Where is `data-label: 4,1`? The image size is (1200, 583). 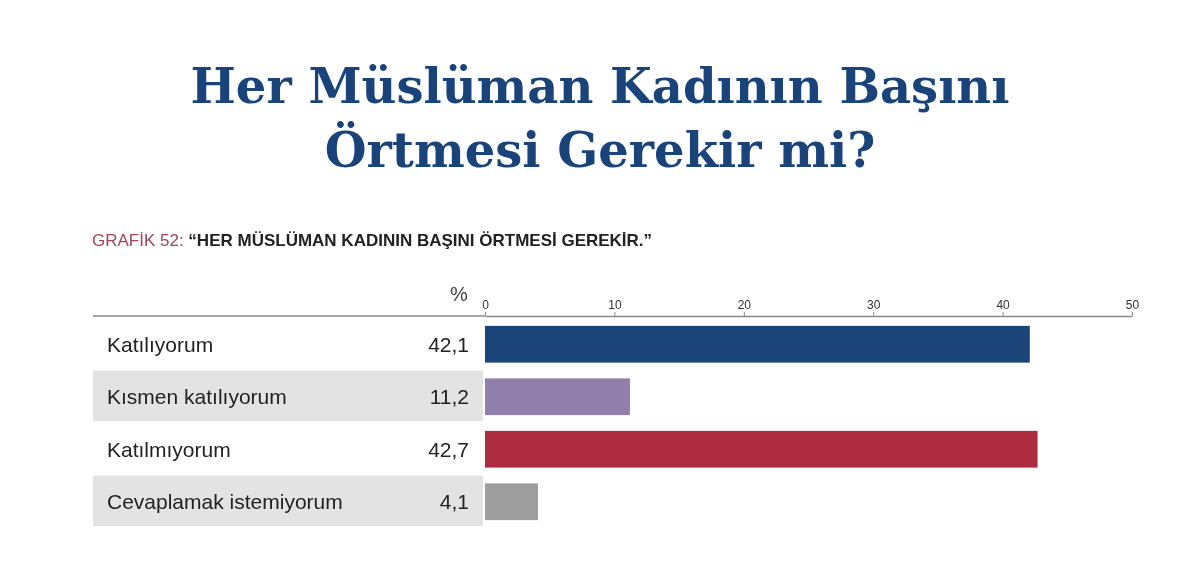
data-label: 4,1 is located at coordinates (454, 502).